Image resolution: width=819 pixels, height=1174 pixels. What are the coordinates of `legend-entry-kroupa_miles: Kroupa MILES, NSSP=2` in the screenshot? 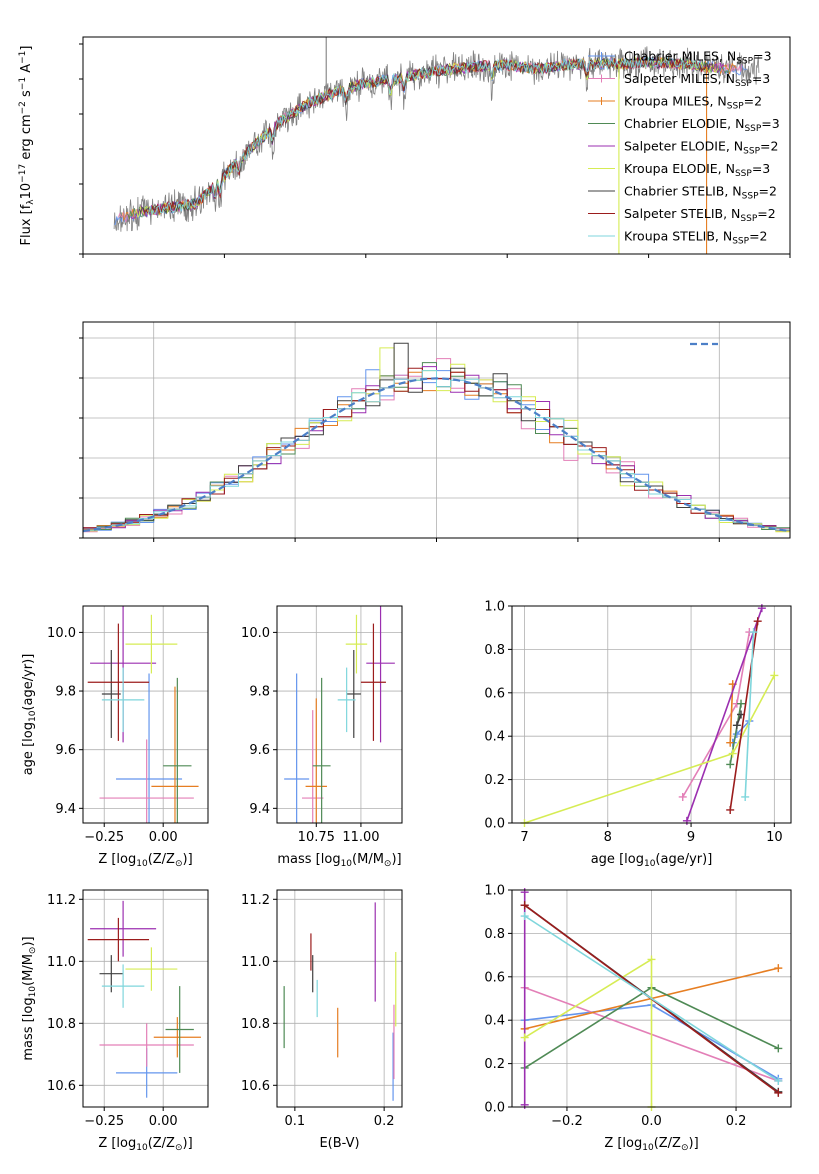 It's located at (675, 103).